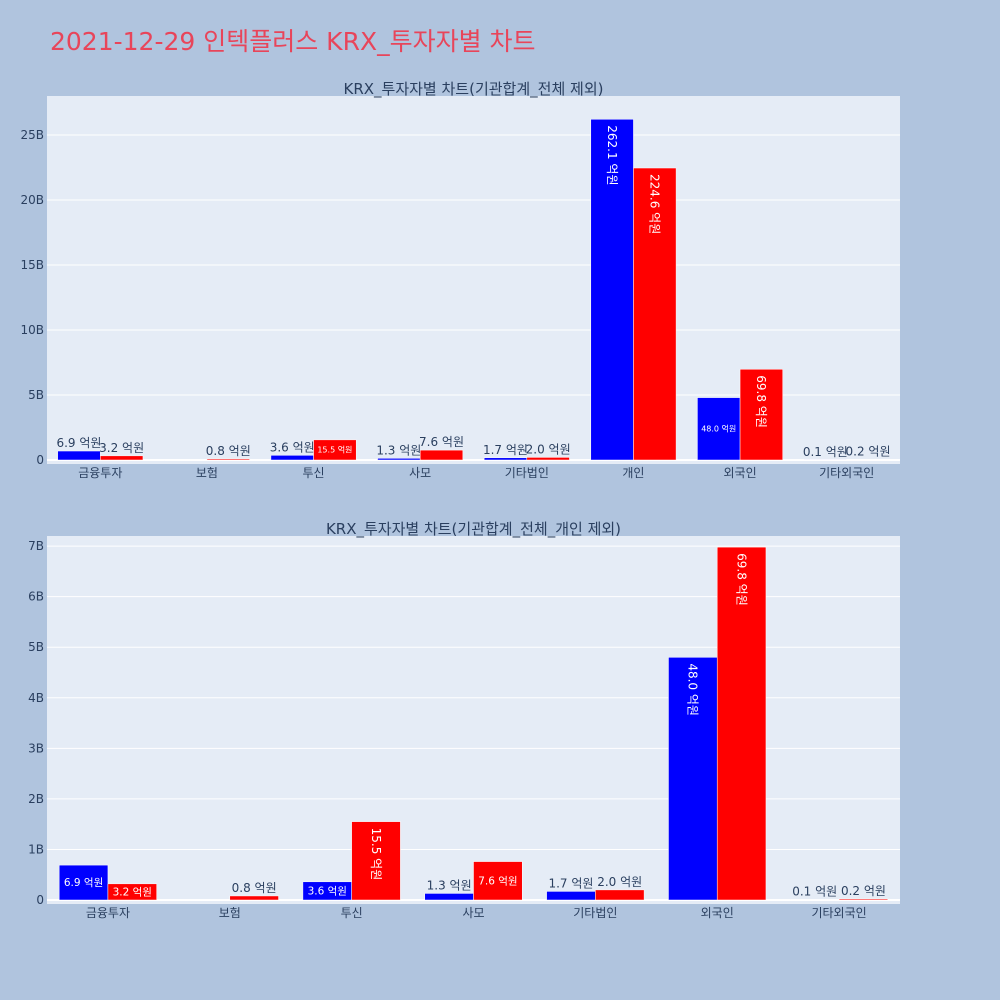 The image size is (1000, 1000). I want to click on y-tick-label: 25B, so click(32, 135).